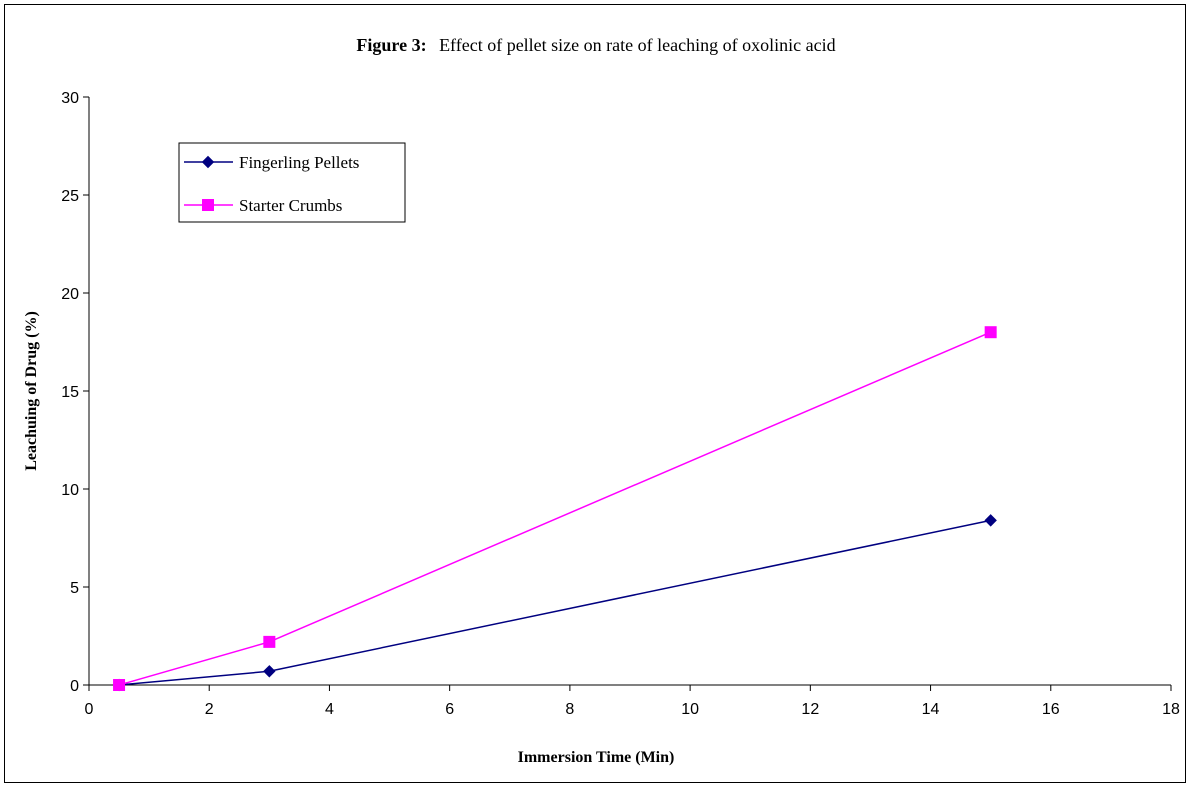 The image size is (1192, 789). What do you see at coordinates (329, 709) in the screenshot?
I see `x-tick-label: 4` at bounding box center [329, 709].